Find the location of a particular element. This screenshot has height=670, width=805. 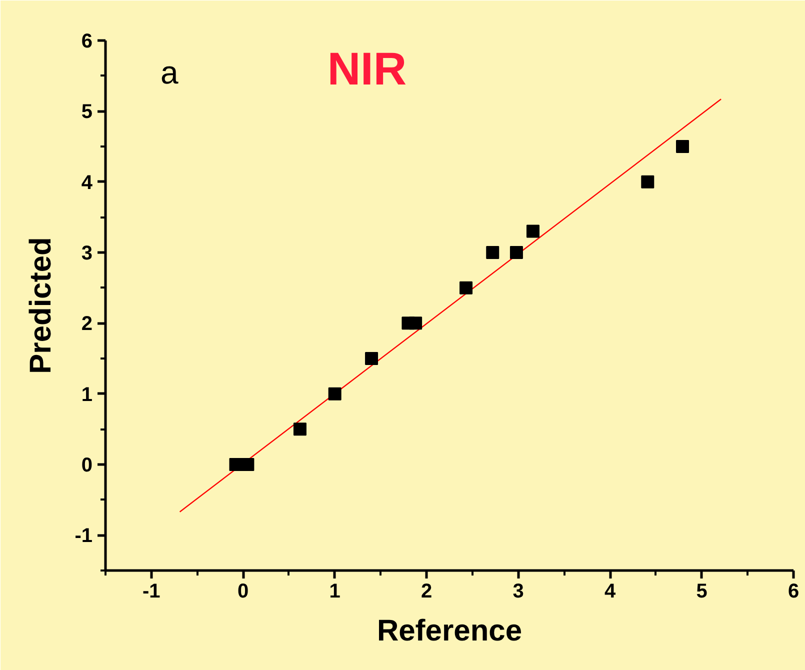

y-tick-label: 3 is located at coordinates (86, 253).